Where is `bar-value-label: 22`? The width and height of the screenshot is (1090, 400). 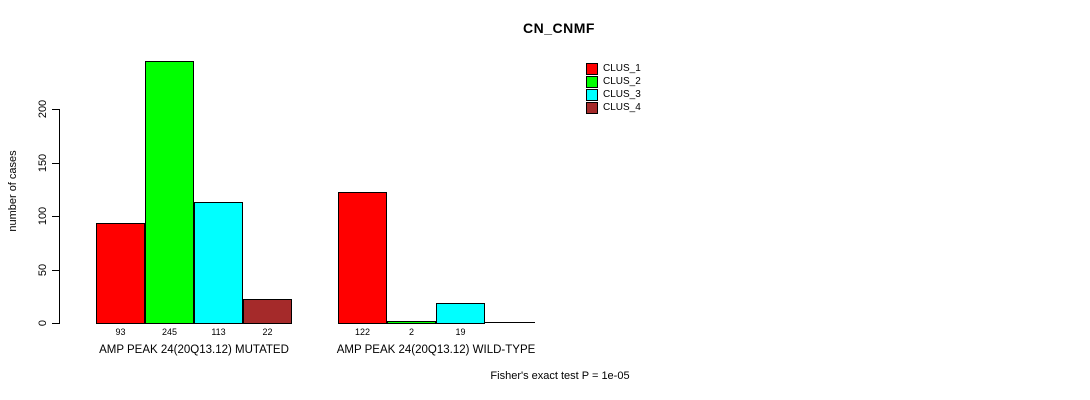 bar-value-label: 22 is located at coordinates (267, 332).